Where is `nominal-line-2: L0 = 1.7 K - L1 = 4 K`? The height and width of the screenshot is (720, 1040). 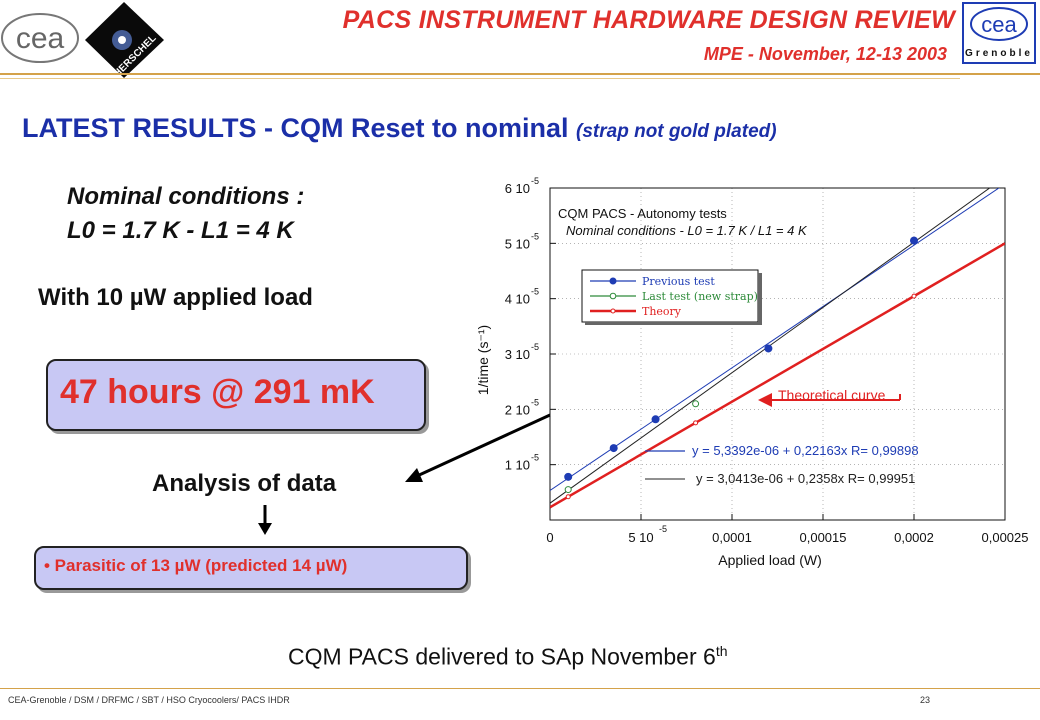 nominal-line-2: L0 = 1.7 K - L1 = 4 K is located at coordinates (180, 230).